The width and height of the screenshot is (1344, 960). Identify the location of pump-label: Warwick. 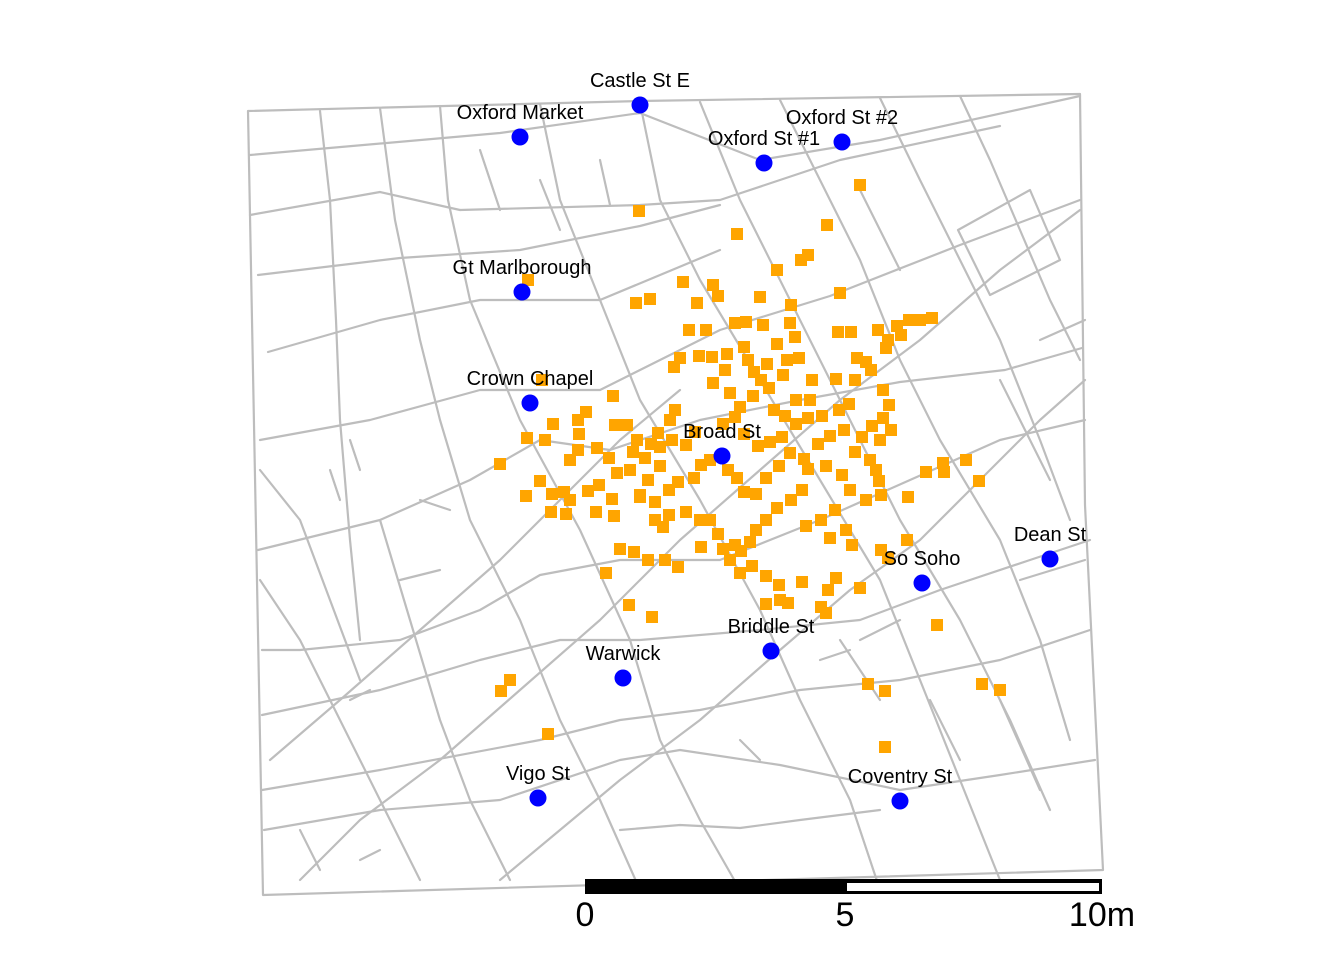
(624, 654).